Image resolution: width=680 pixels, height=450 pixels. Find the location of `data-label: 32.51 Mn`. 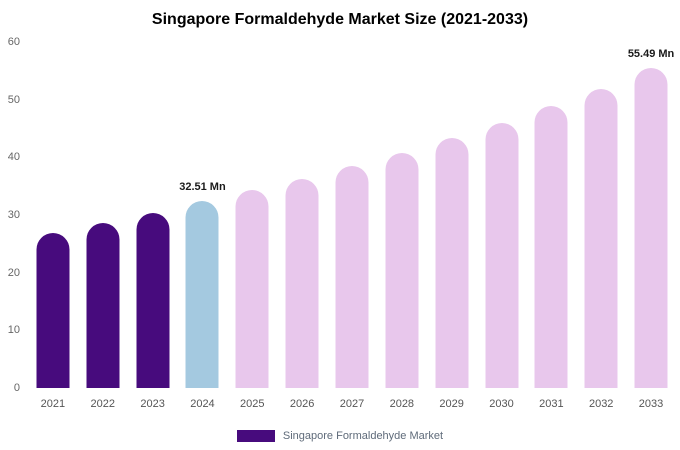

data-label: 32.51 Mn is located at coordinates (202, 186).